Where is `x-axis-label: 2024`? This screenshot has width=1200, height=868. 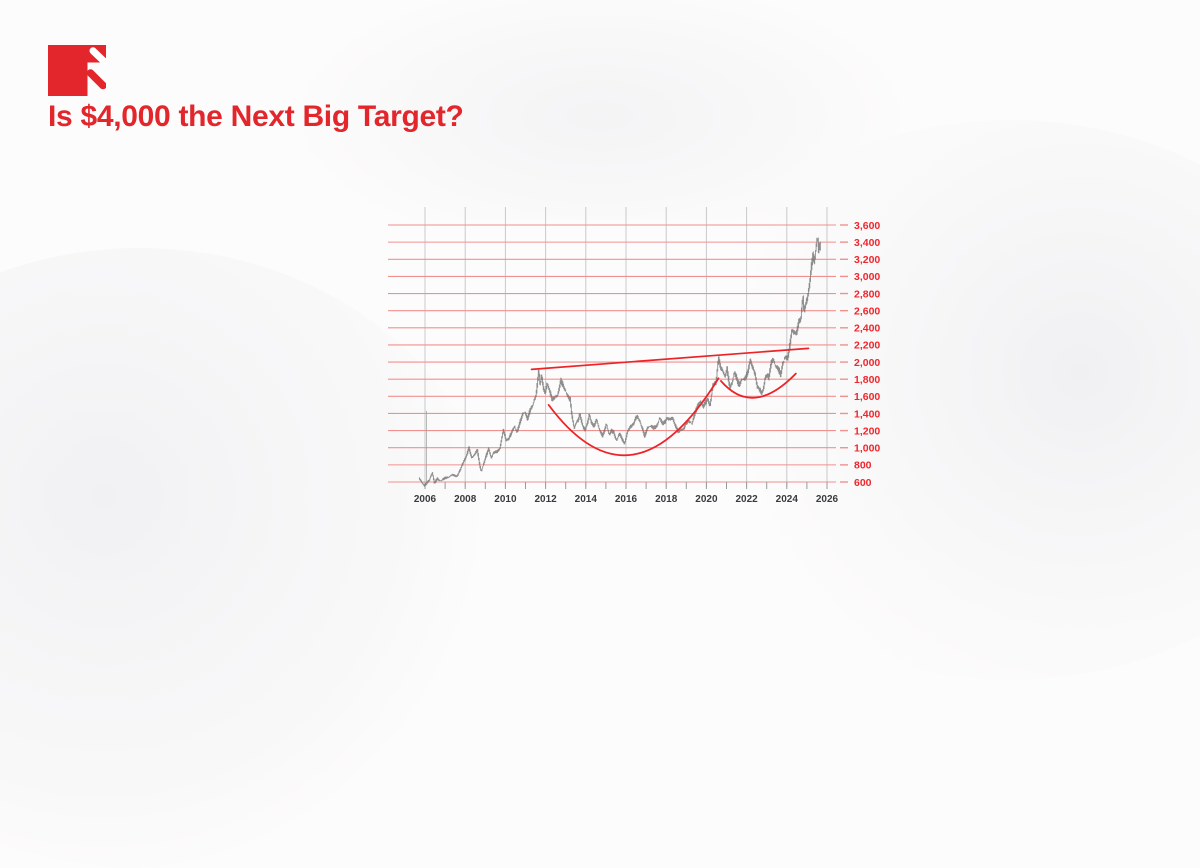
x-axis-label: 2024 is located at coordinates (787, 499).